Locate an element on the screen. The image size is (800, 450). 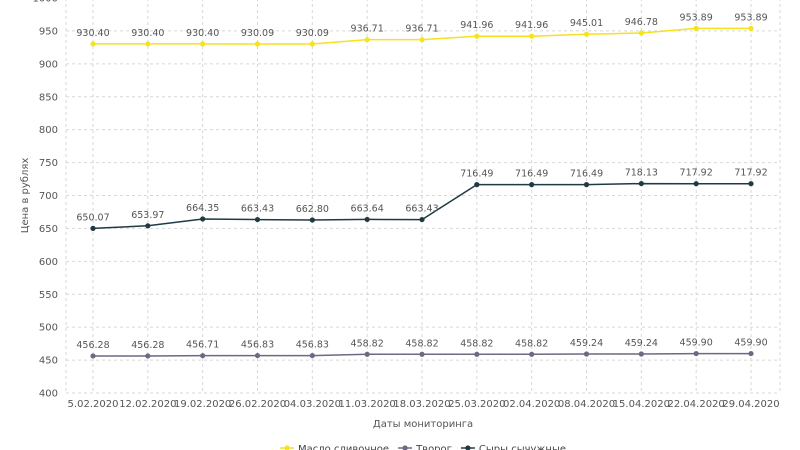
x-tick-label: 08.04.2020 is located at coordinates (586, 404).